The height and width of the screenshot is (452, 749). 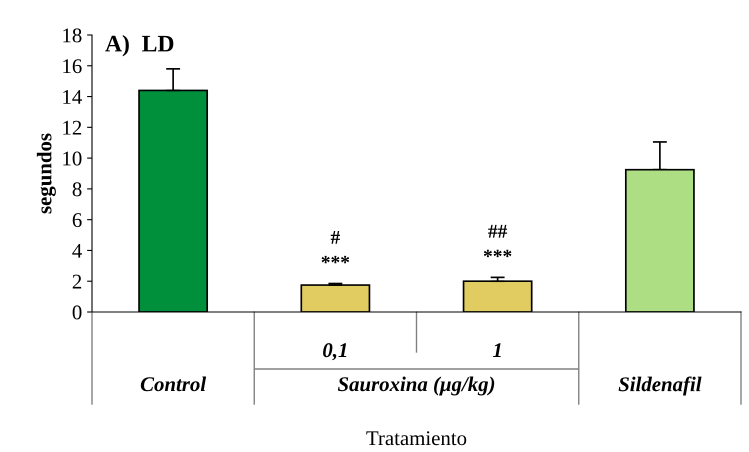 I want to click on x-tick-label: 1, so click(x=496, y=350).